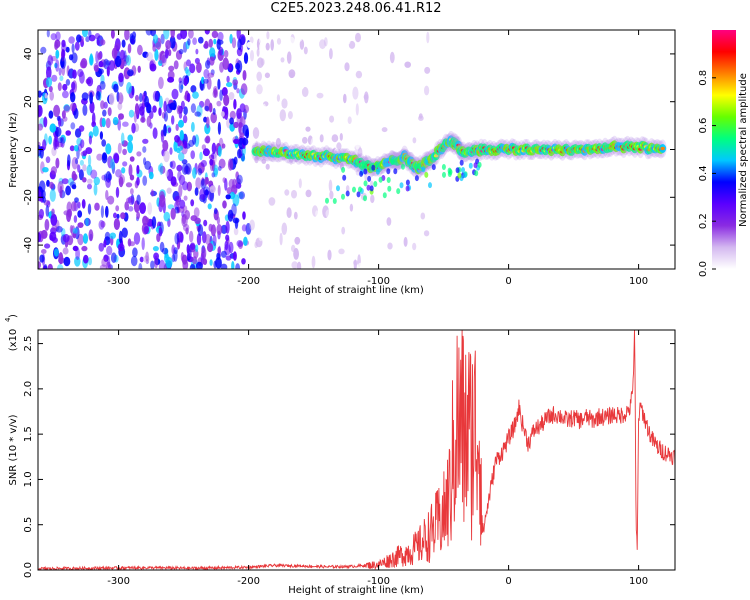 The height and width of the screenshot is (600, 750). I want to click on colorbar-bar, so click(724, 149).